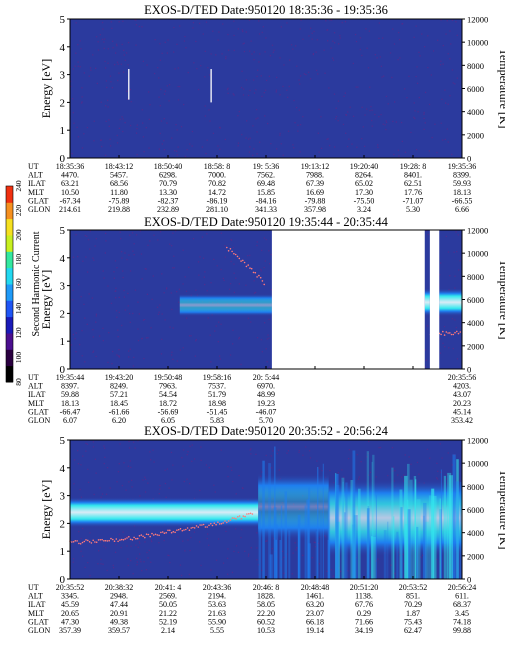 This screenshot has width=505, height=654. Describe the element at coordinates (217, 630) in the screenshot. I see `orbit-cell: 5.55` at that location.